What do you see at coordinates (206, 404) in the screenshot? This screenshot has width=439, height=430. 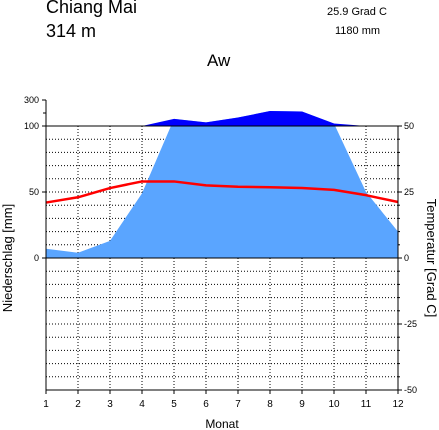 I see `x-tick-label: 6` at bounding box center [206, 404].